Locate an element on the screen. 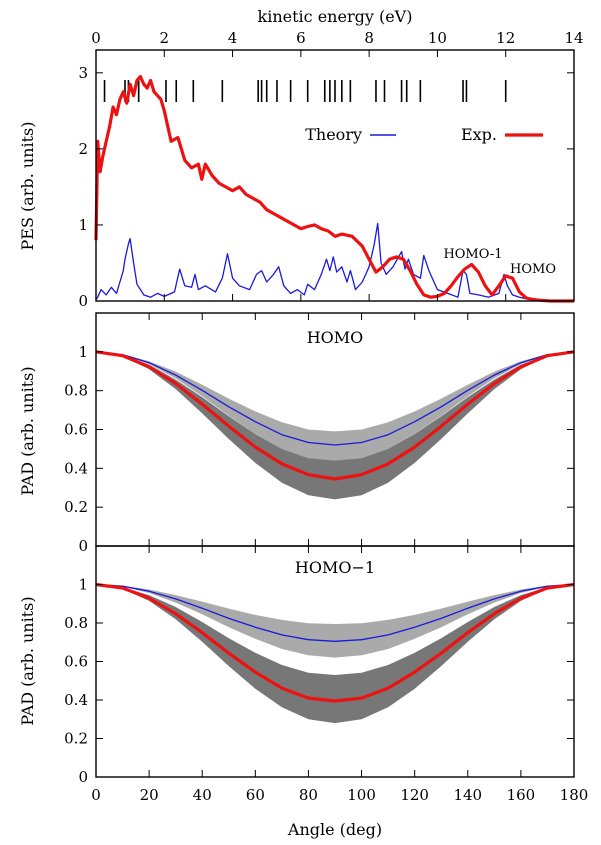 The width and height of the screenshot is (601, 845). top-x-tick-label: 10 is located at coordinates (437, 38).